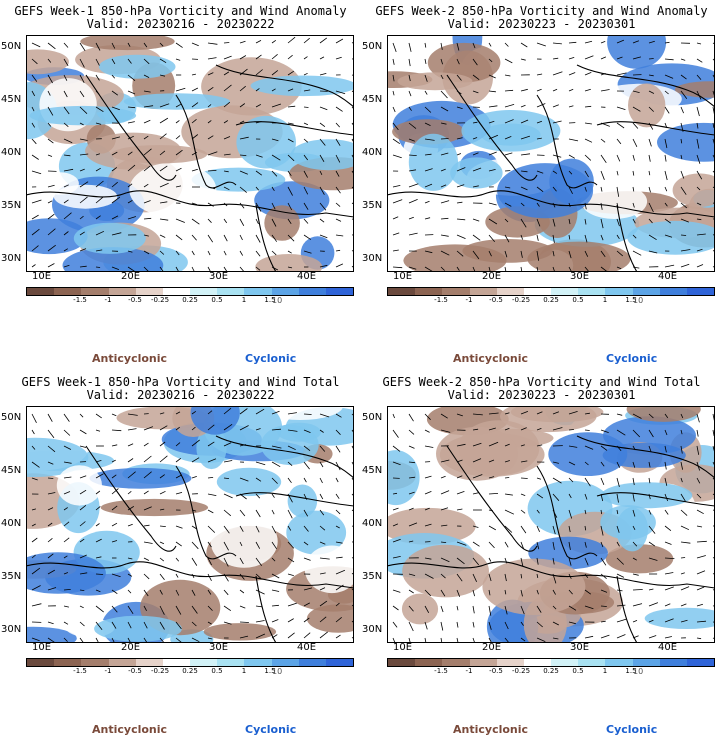 This screenshot has width=722, height=742. What do you see at coordinates (631, 671) in the screenshot?
I see `colorbar-label: 1.5` at bounding box center [631, 671].